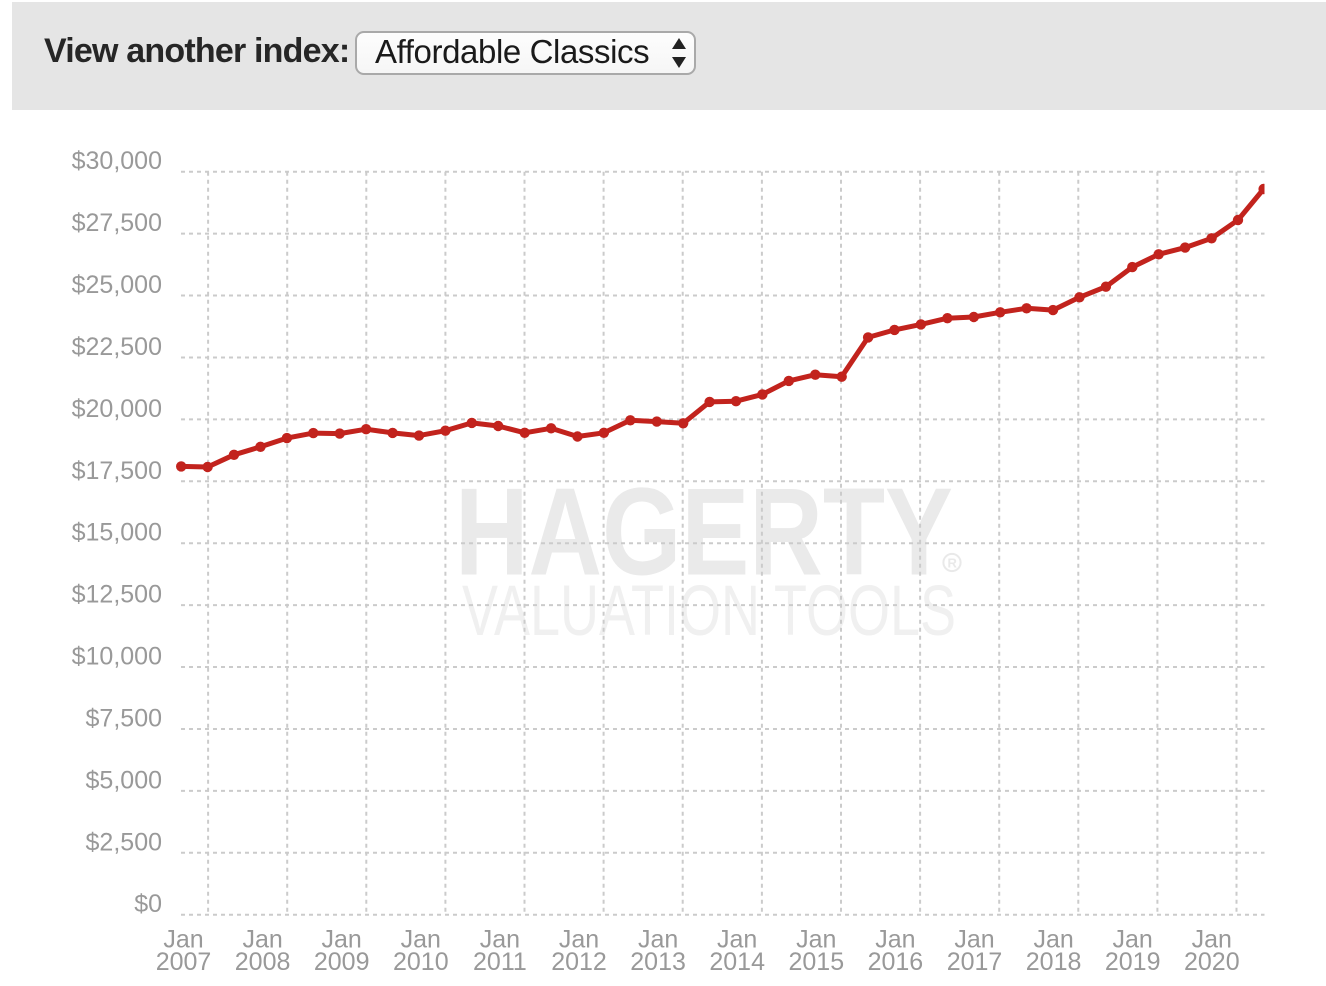 This screenshot has height=986, width=1326. Describe the element at coordinates (124, 719) in the screenshot. I see `svg-text: $7,500` at that location.